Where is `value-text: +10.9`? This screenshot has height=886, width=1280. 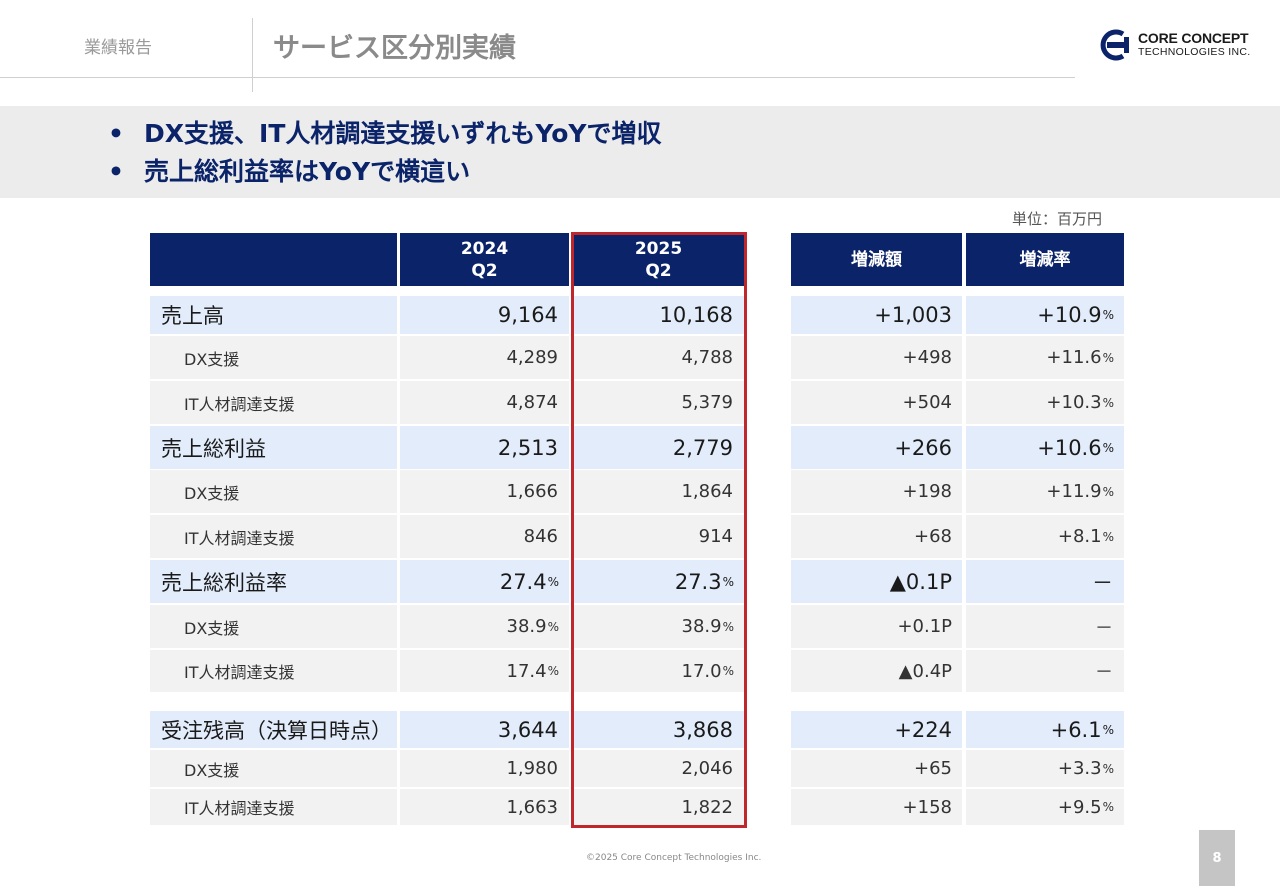
value-text: +10.9 is located at coordinates (1069, 315).